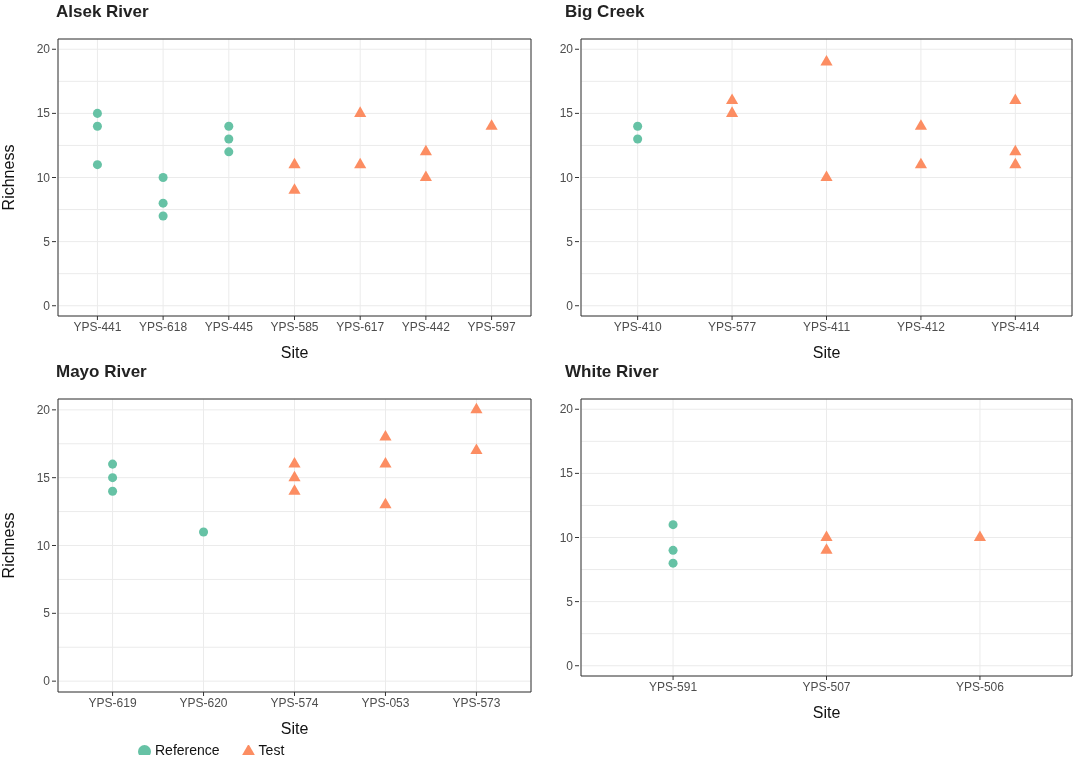 This screenshot has height=757, width=1082. I want to click on legend-label: Test, so click(271, 749).